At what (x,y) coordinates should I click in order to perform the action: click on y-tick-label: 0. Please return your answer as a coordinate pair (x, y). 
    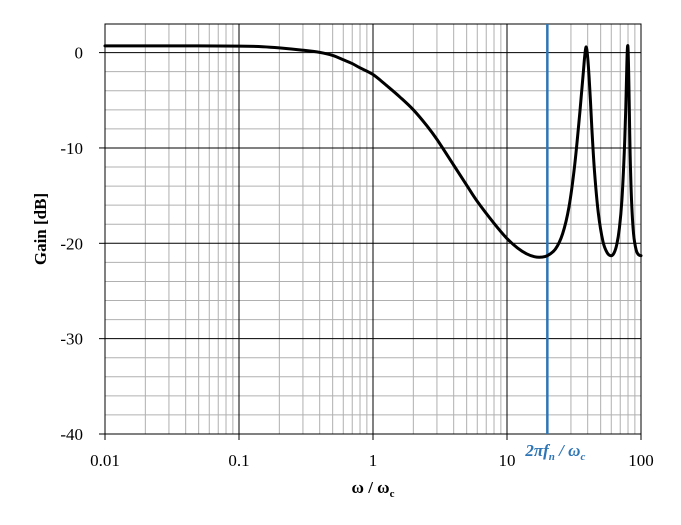
    Looking at the image, I should click on (79, 53).